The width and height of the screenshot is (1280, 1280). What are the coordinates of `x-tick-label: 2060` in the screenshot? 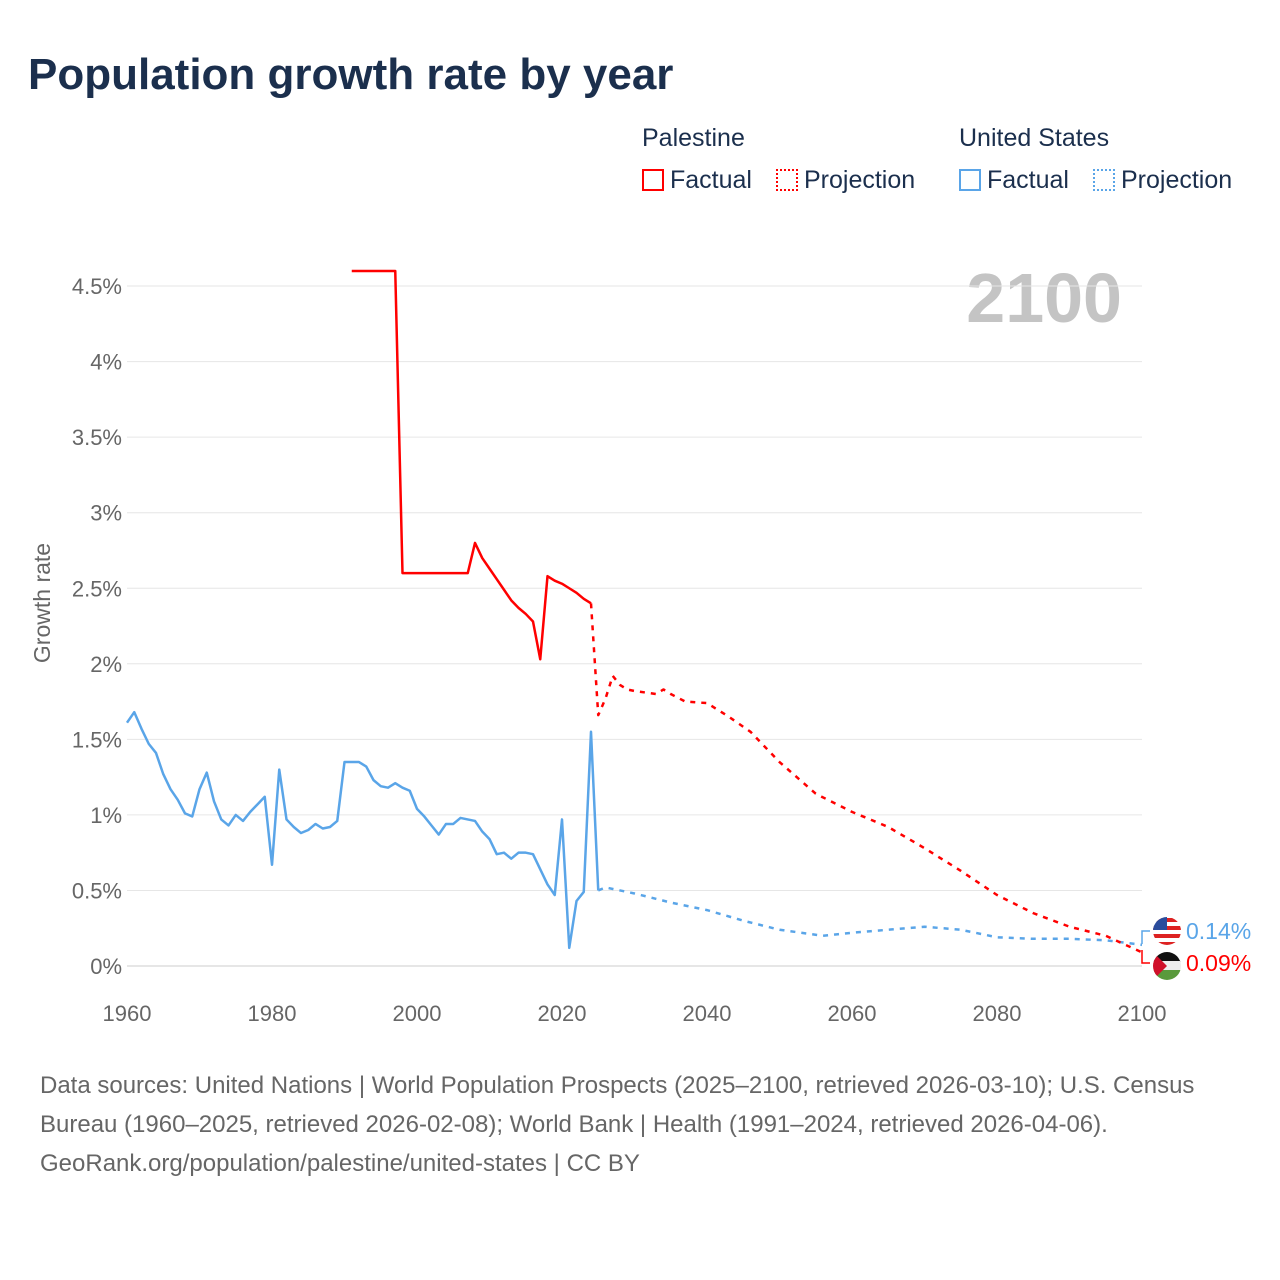 It's located at (852, 1013).